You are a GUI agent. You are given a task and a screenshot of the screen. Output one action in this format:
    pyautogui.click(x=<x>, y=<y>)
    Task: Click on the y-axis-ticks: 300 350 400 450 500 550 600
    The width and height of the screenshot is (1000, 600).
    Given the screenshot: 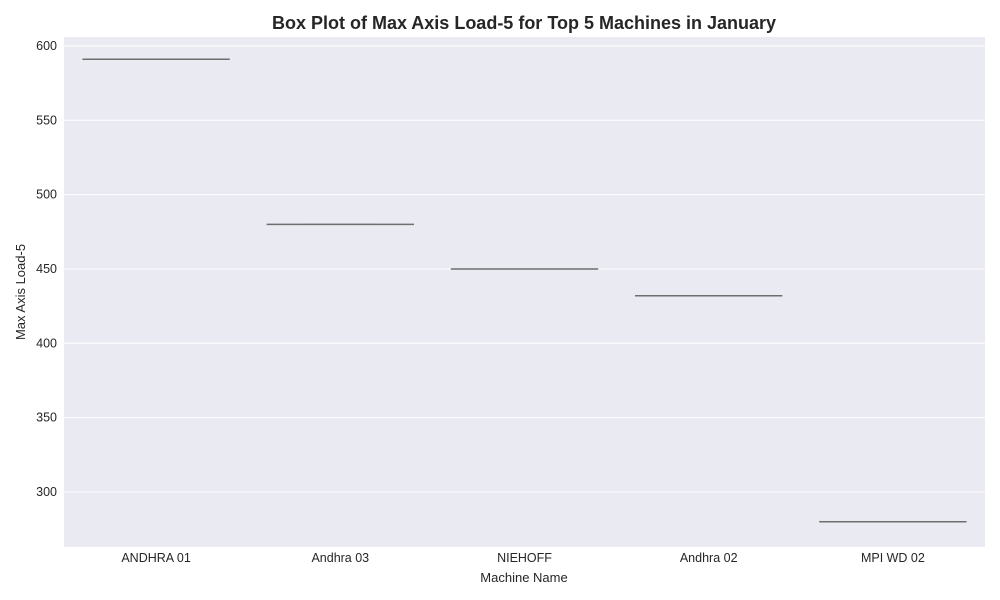 What is the action you would take?
    pyautogui.click(x=46, y=269)
    